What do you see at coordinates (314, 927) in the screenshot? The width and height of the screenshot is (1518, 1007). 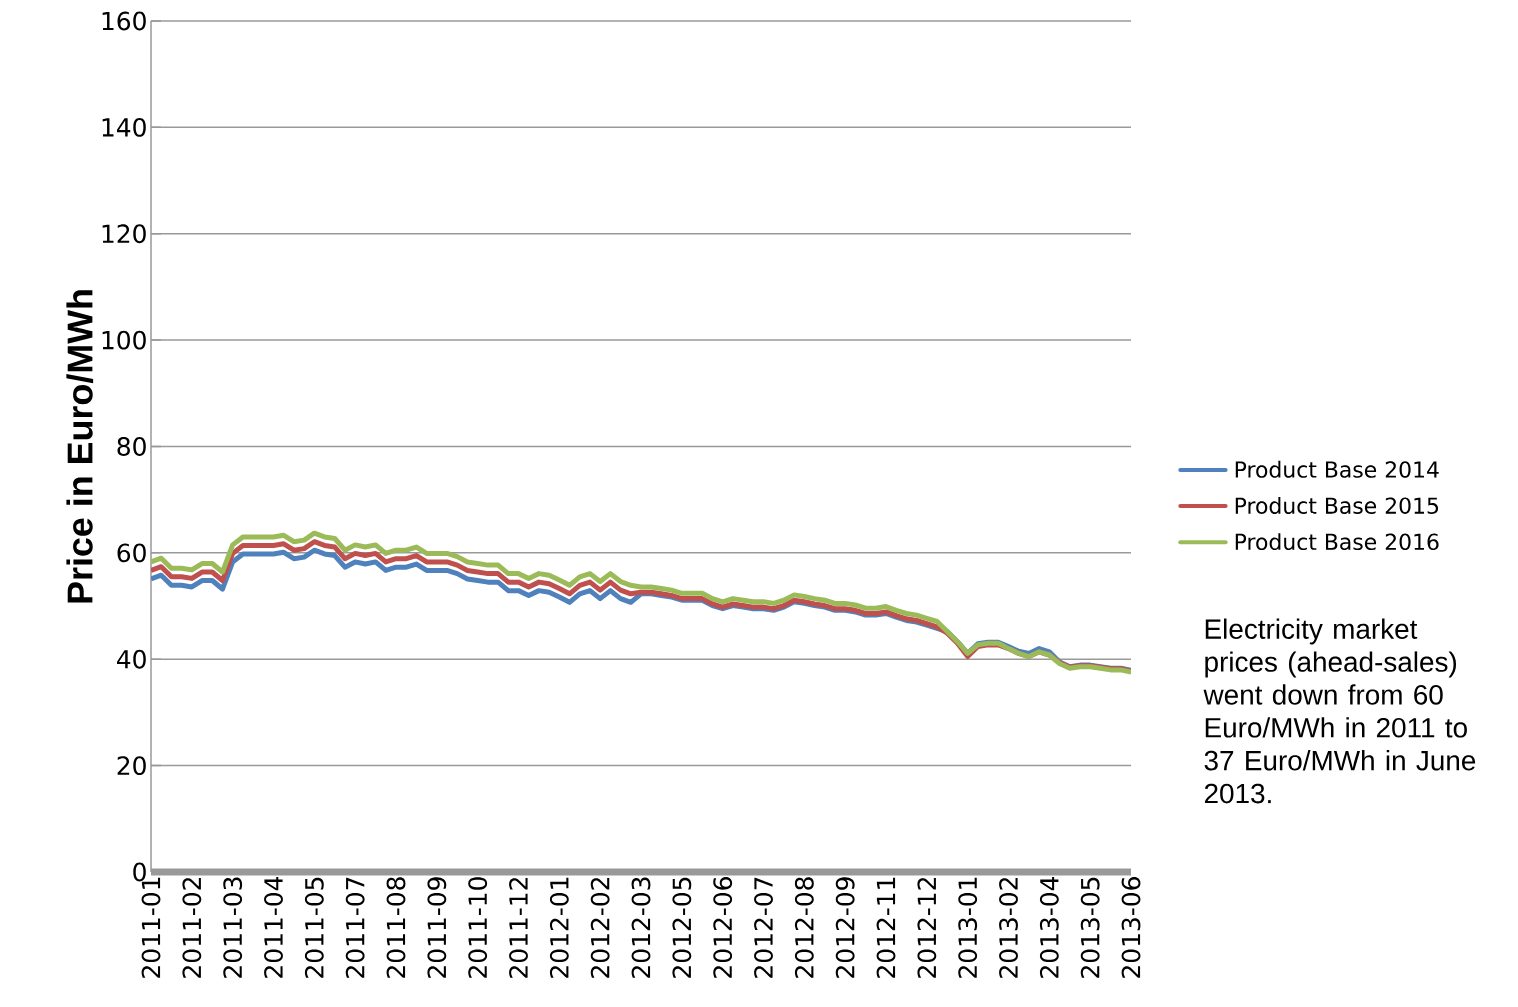 I see `x-tick-label: 2011-05` at bounding box center [314, 927].